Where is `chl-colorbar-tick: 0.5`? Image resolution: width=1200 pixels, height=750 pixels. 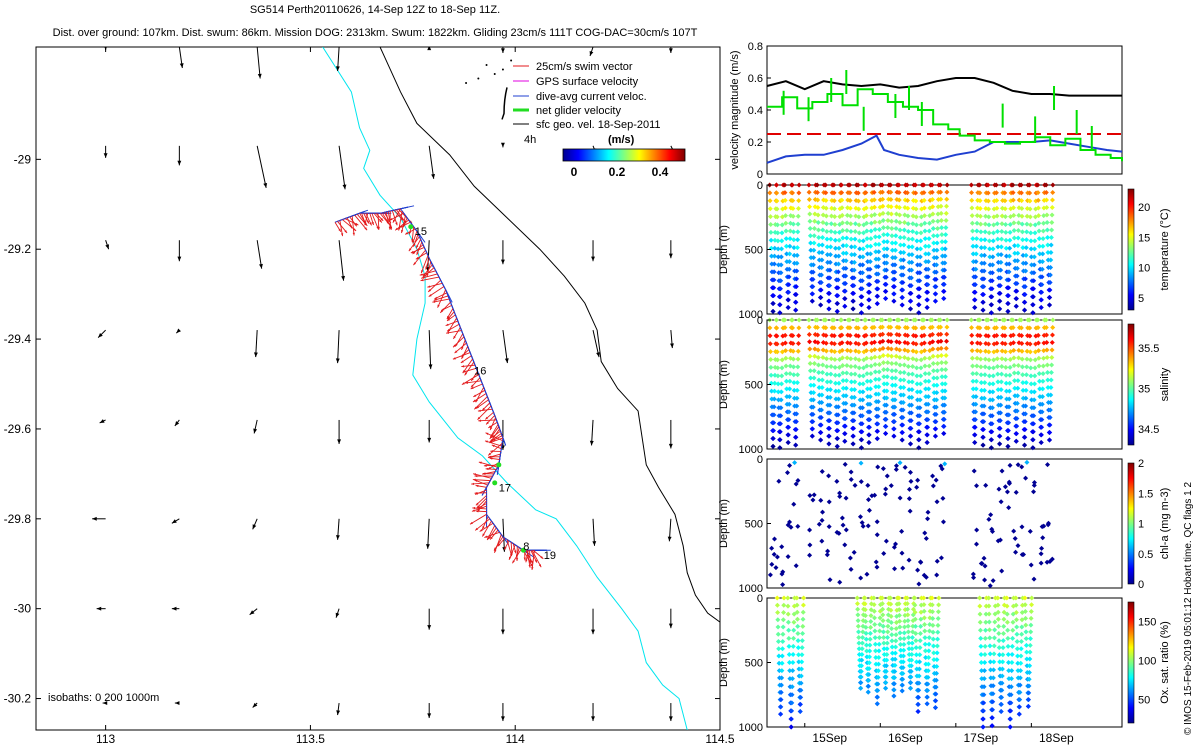 chl-colorbar-tick: 0.5 is located at coordinates (1145, 555).